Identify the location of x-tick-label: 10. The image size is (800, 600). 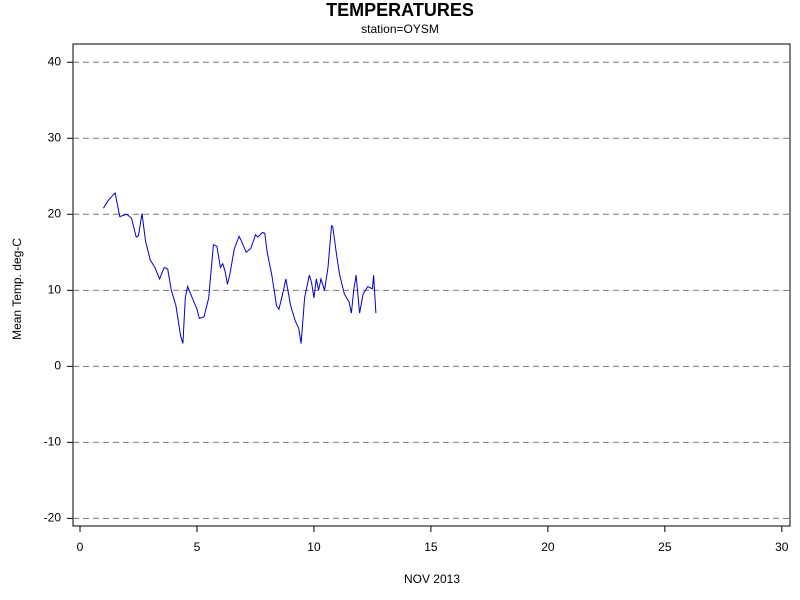
(314, 547).